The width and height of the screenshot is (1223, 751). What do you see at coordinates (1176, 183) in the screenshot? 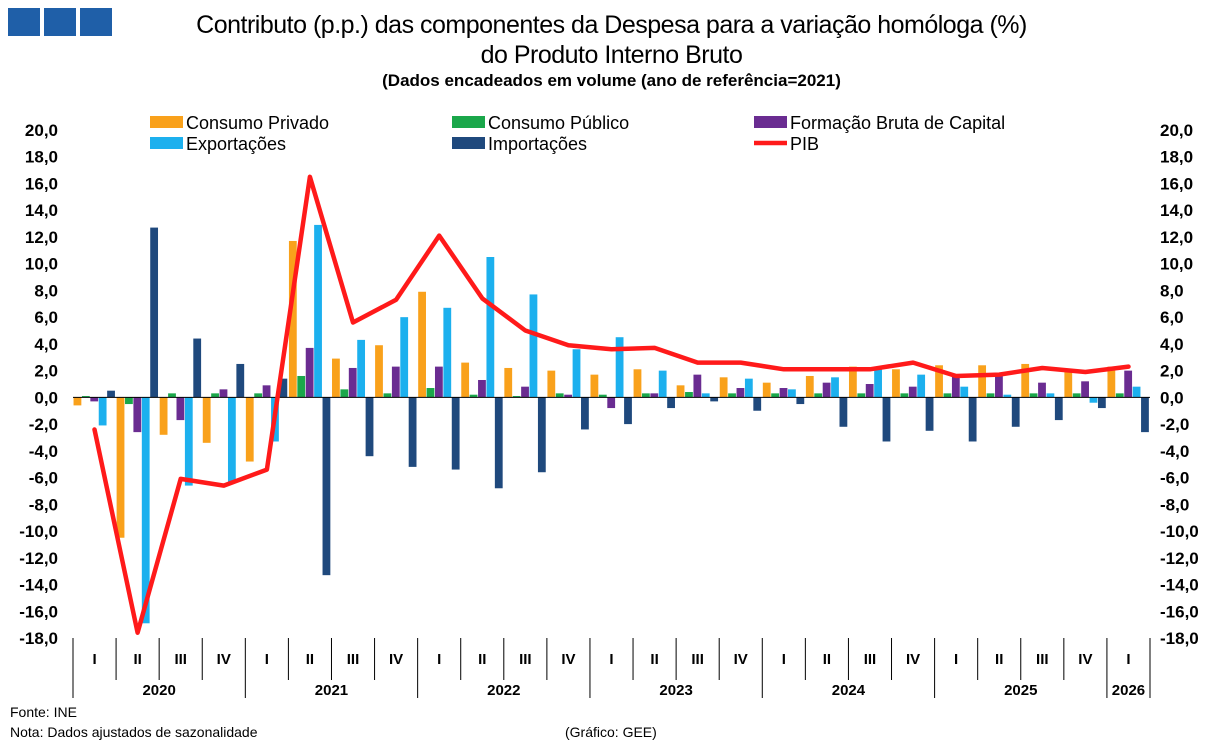
I see `y-tick-label-right: 16,0` at bounding box center [1176, 183].